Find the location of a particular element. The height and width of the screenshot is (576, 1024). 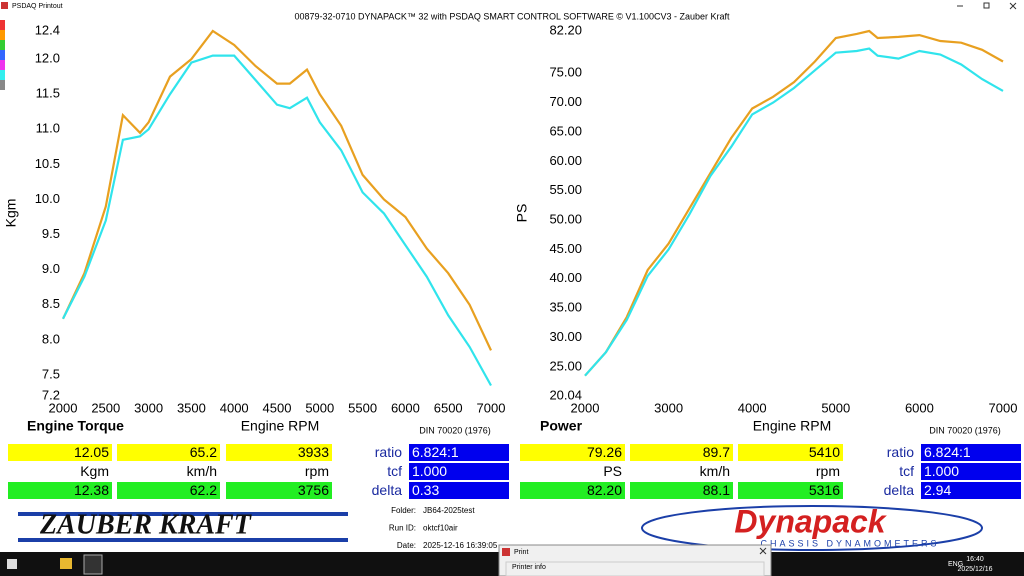

peak-value: 12.38 is located at coordinates (91, 490).